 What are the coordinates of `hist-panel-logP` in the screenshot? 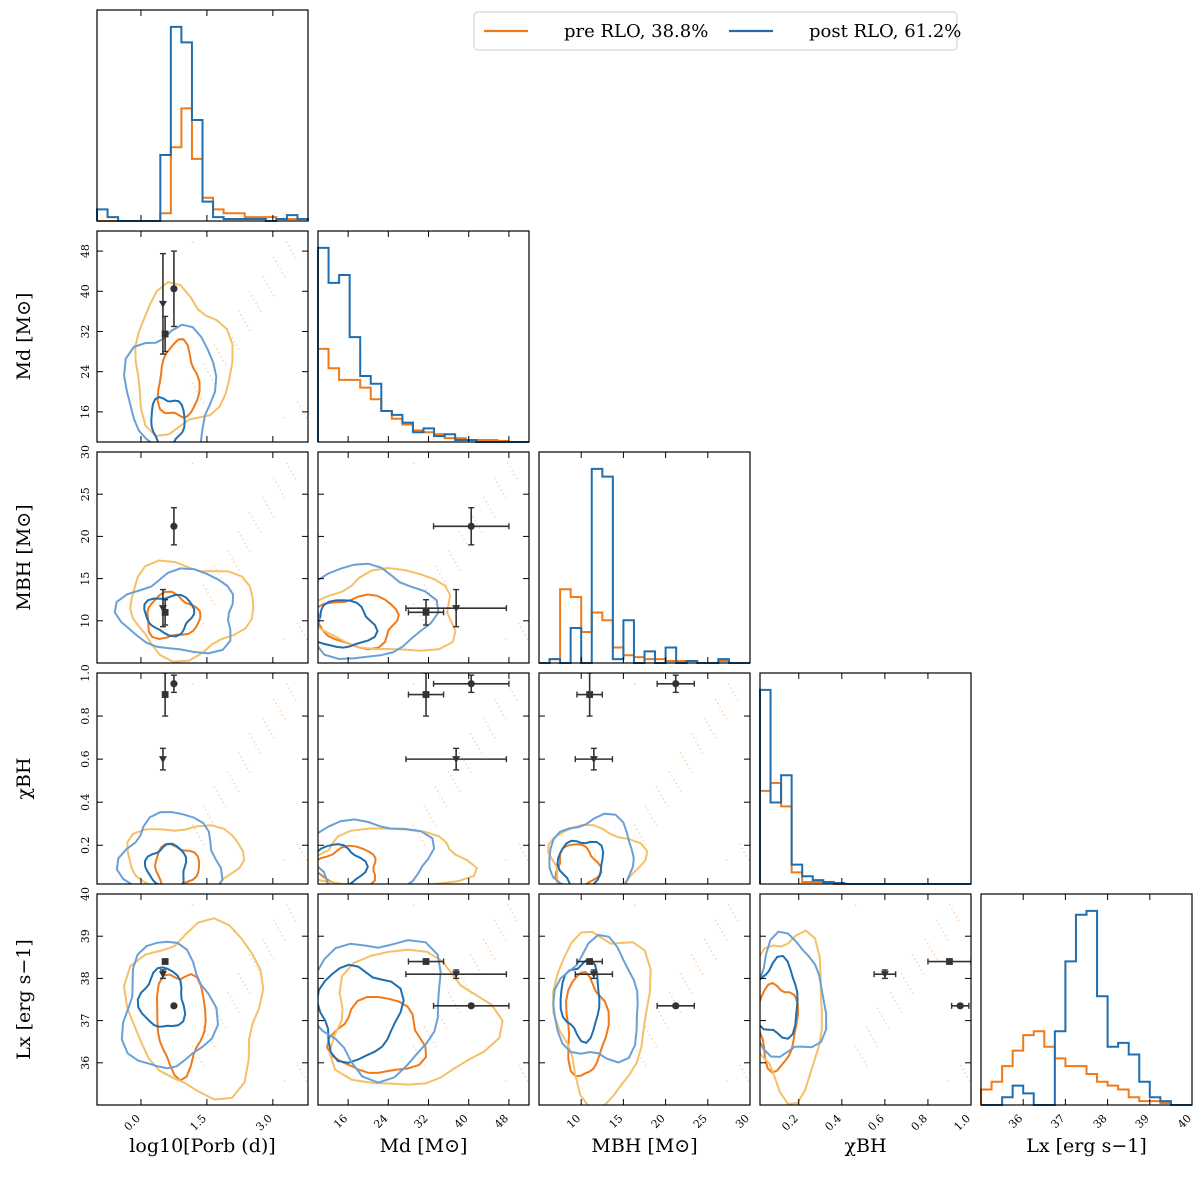 It's located at (202, 115).